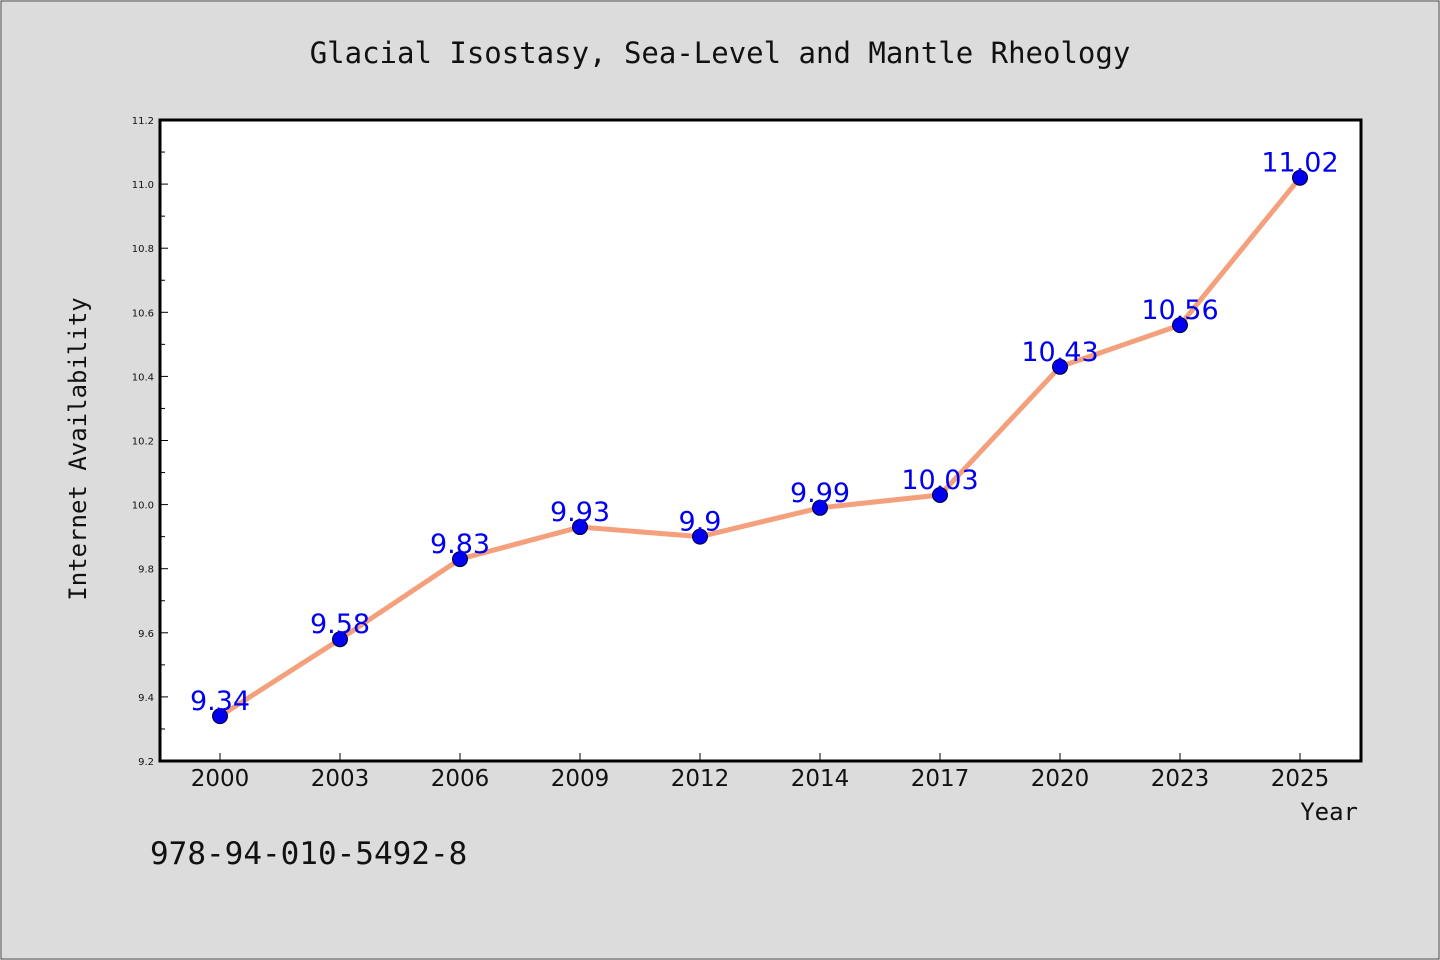  What do you see at coordinates (143, 442) in the screenshot?
I see `y-tick-label: 10.2` at bounding box center [143, 442].